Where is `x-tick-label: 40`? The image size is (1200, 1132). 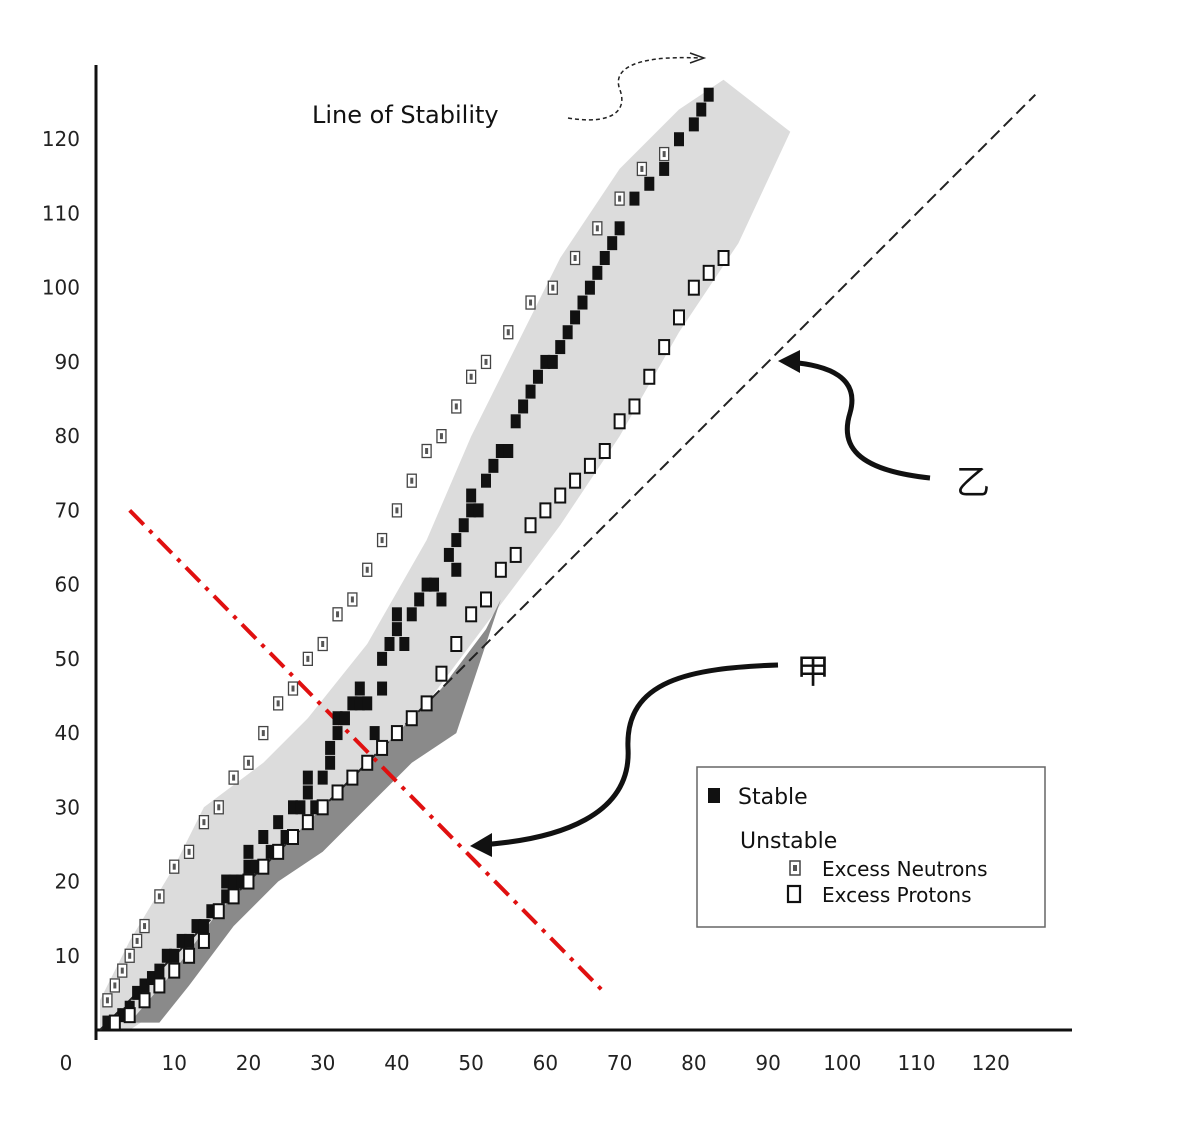 x-tick-label: 40 is located at coordinates (396, 1063).